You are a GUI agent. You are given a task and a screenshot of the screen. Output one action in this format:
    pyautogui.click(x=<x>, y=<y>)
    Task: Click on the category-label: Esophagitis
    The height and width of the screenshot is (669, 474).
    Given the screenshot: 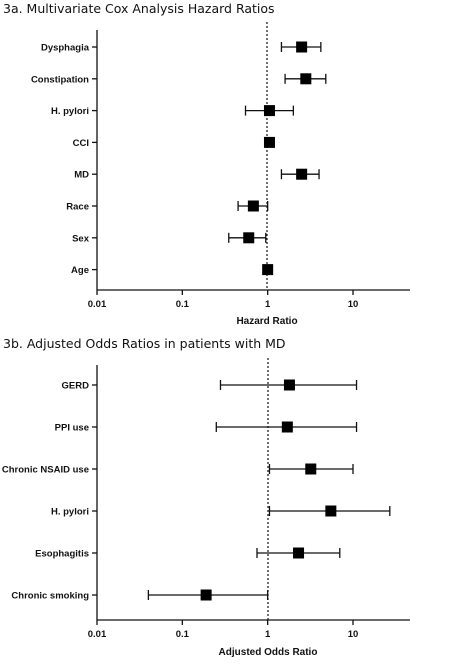 What is the action you would take?
    pyautogui.click(x=62, y=554)
    